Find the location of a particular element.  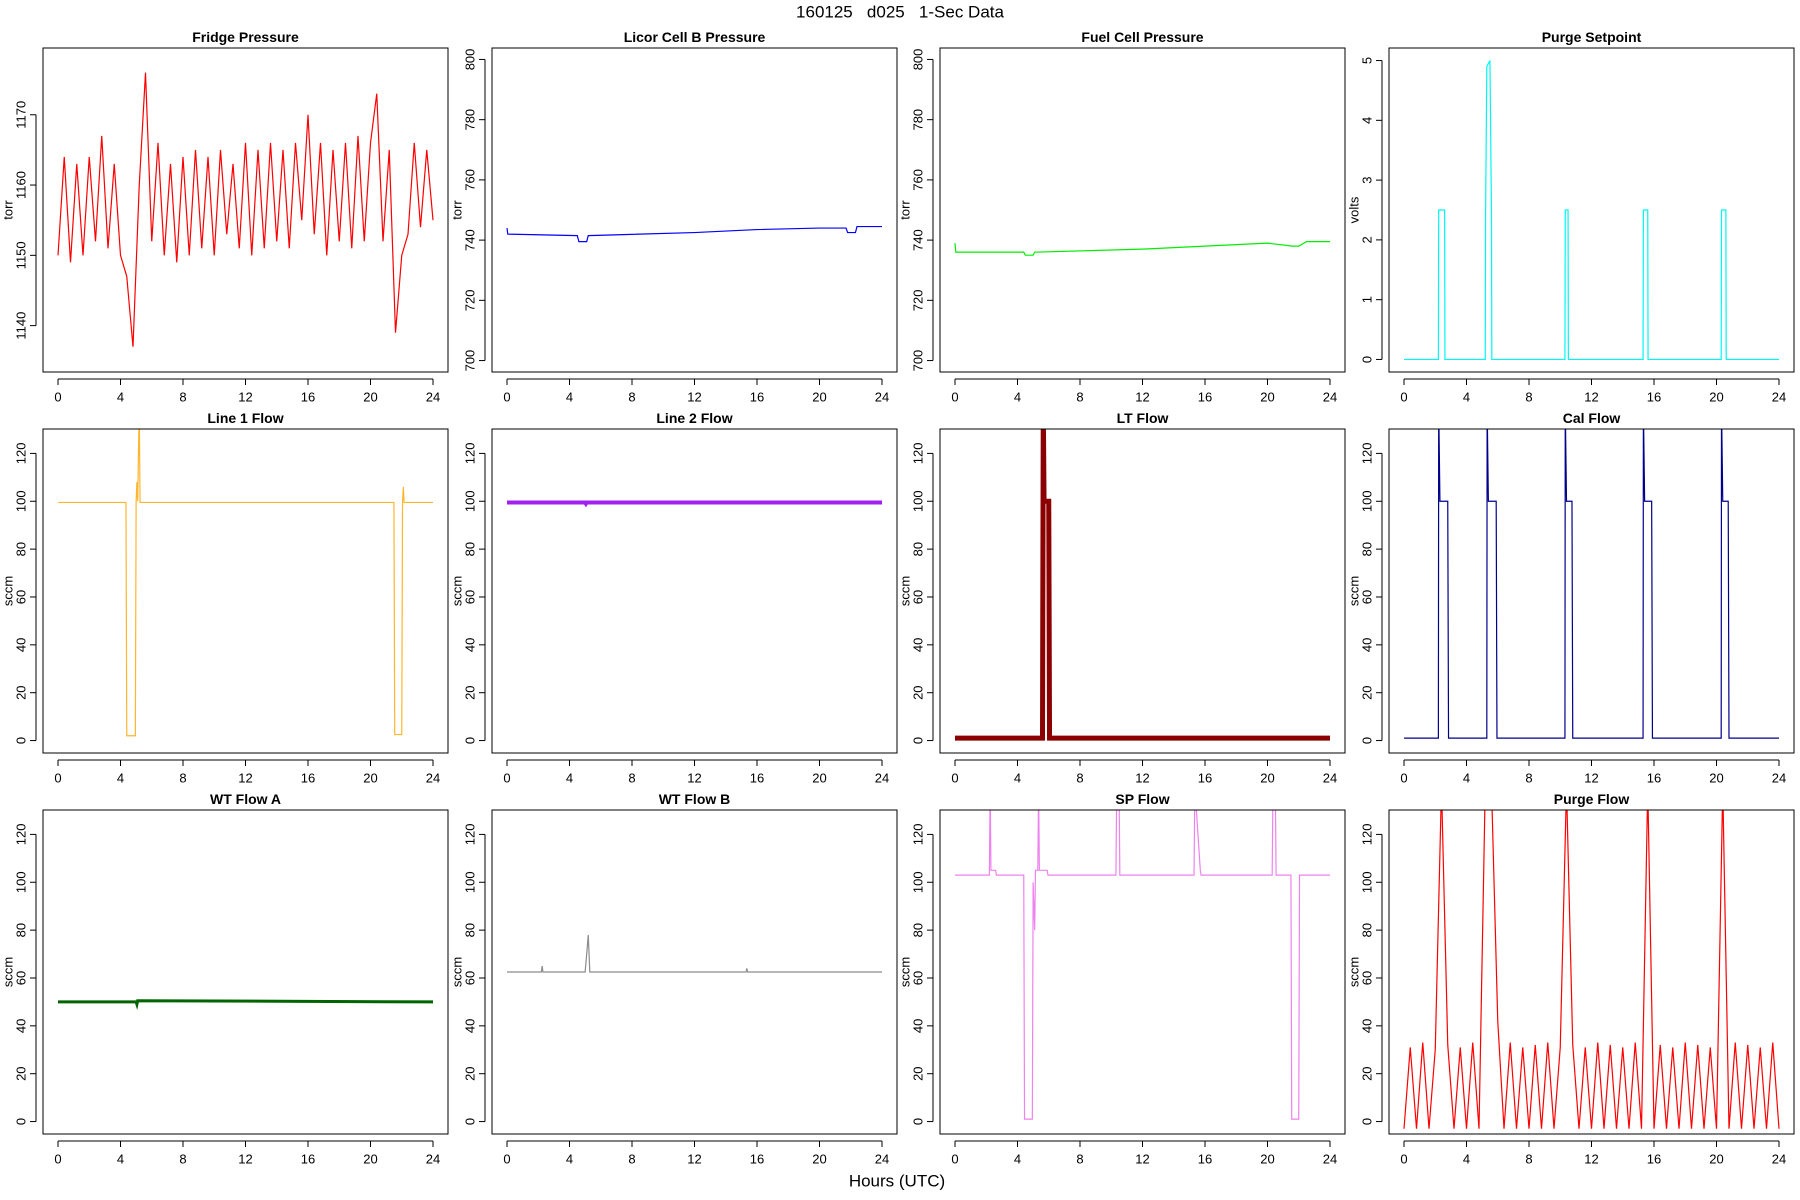

panel: SP Flow sccm 0 4 8 12 16 20 24 0 20 40 60 80 100 120 is located at coordinates (1121, 978).